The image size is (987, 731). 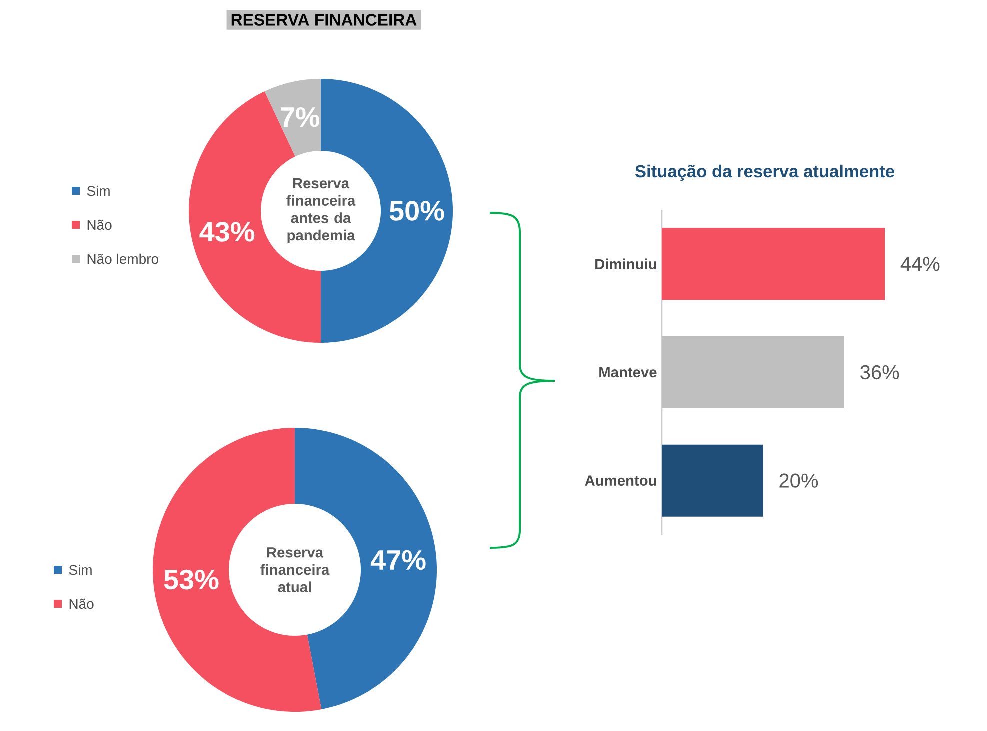 I want to click on data-label: 47%, so click(x=398, y=560).